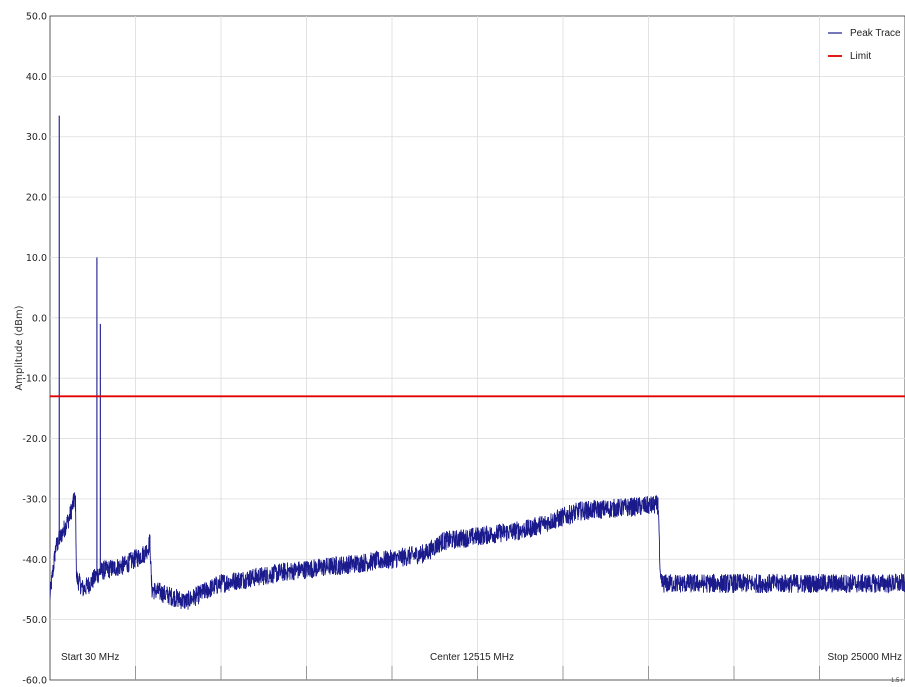 The image size is (905, 687). I want to click on y-tick-label: 0.0, so click(39, 318).